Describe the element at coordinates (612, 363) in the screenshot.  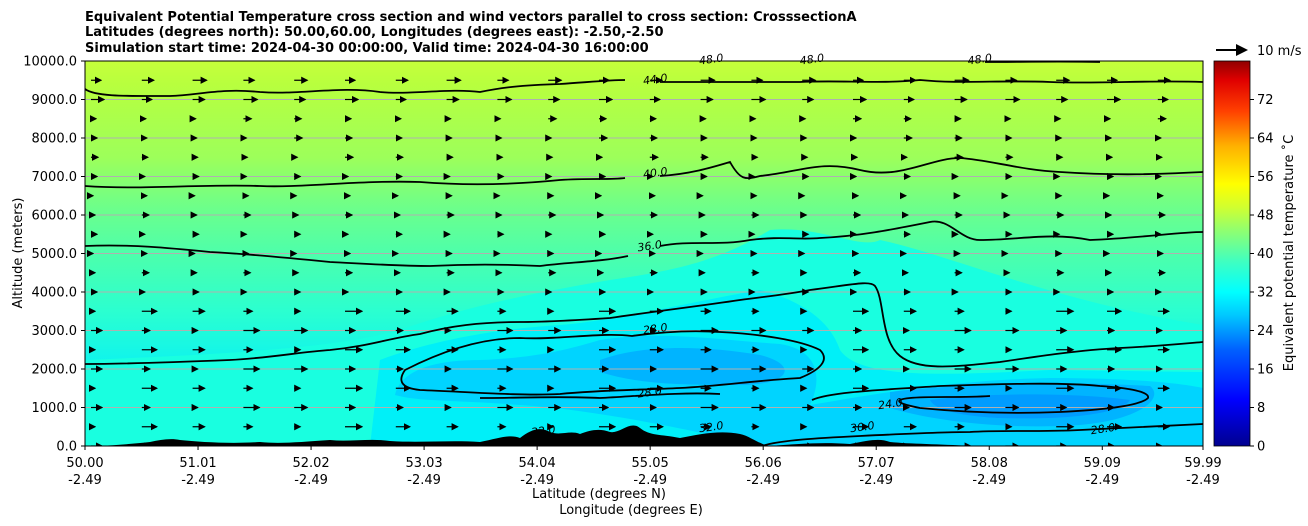
I see `contour-28-closed` at that location.